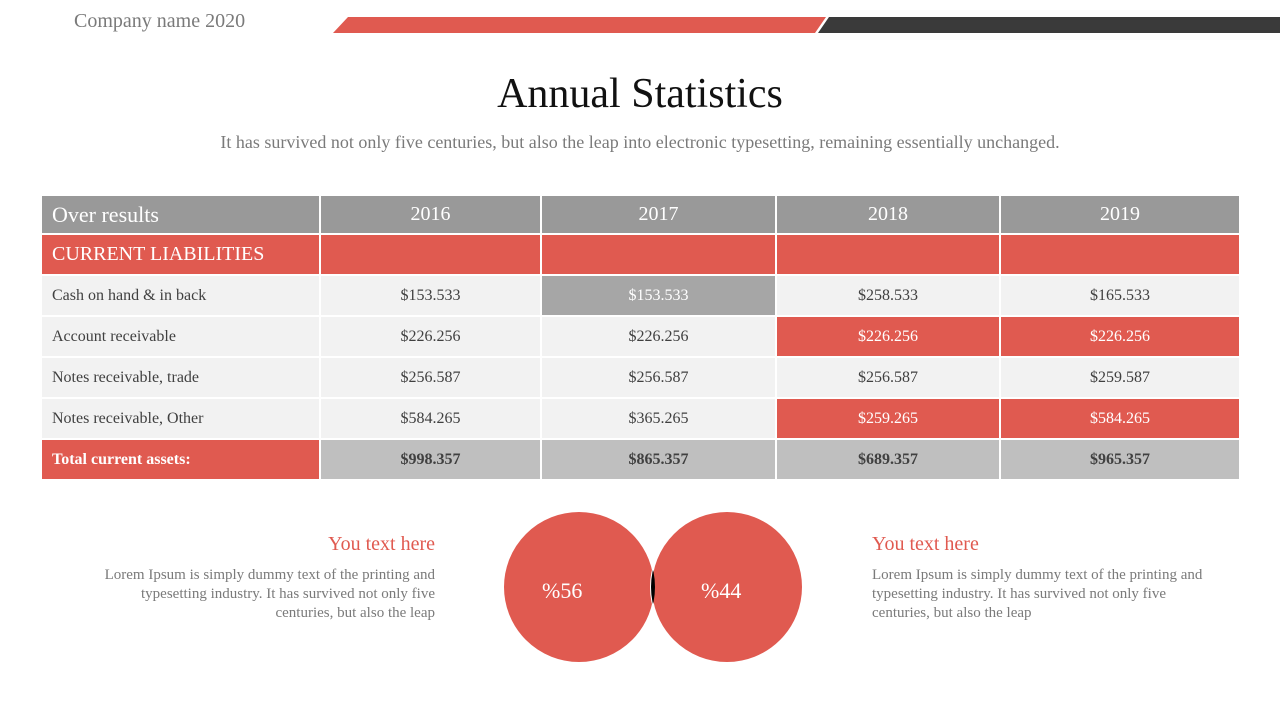 This screenshot has height=720, width=1280. I want to click on venn-left-label: %56, so click(562, 590).